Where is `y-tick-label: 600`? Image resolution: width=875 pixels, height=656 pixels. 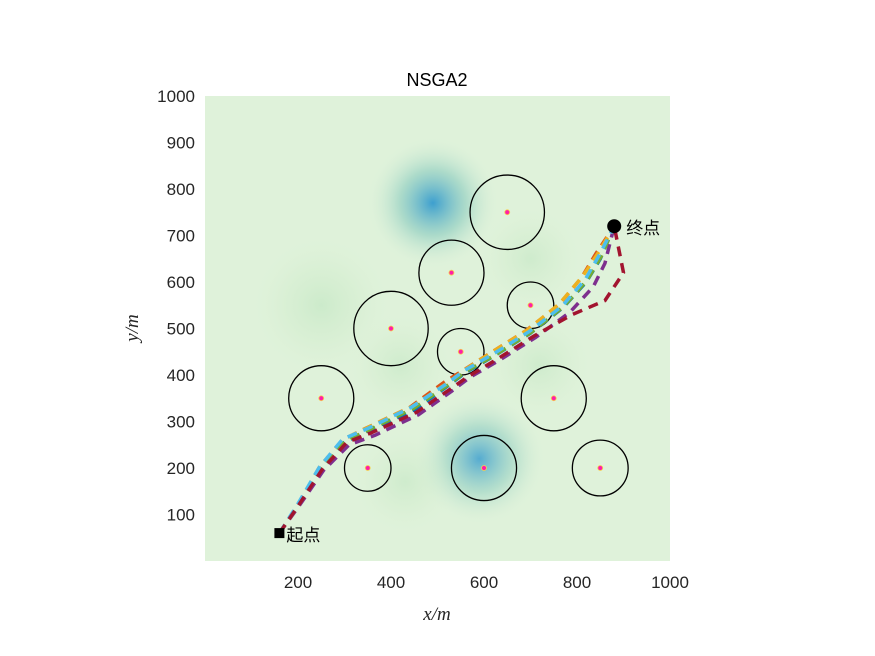 y-tick-label: 600 is located at coordinates (181, 282).